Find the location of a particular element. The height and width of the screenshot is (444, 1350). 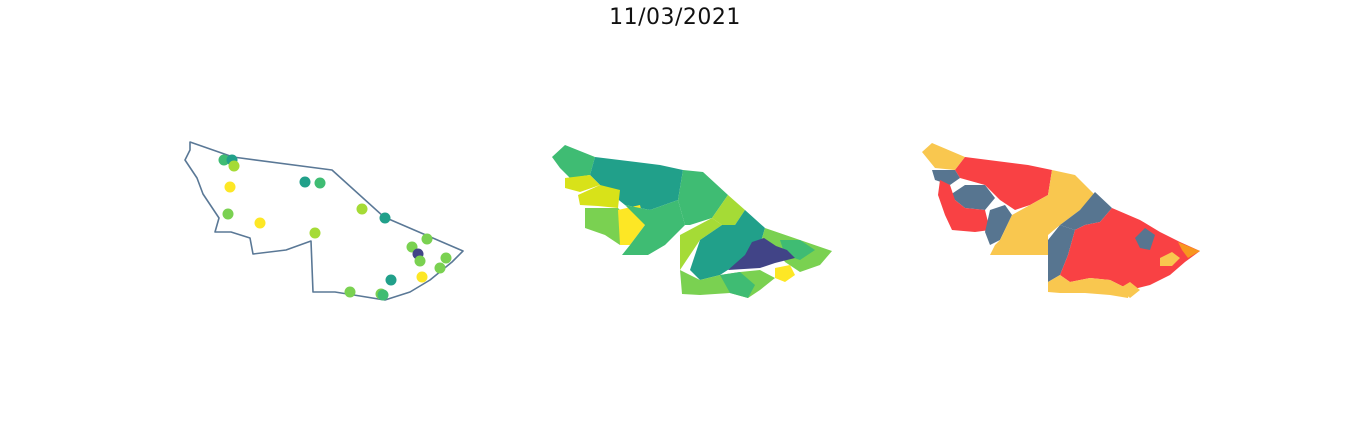

risk-region-slate-ridge is located at coordinates (1061, 253).